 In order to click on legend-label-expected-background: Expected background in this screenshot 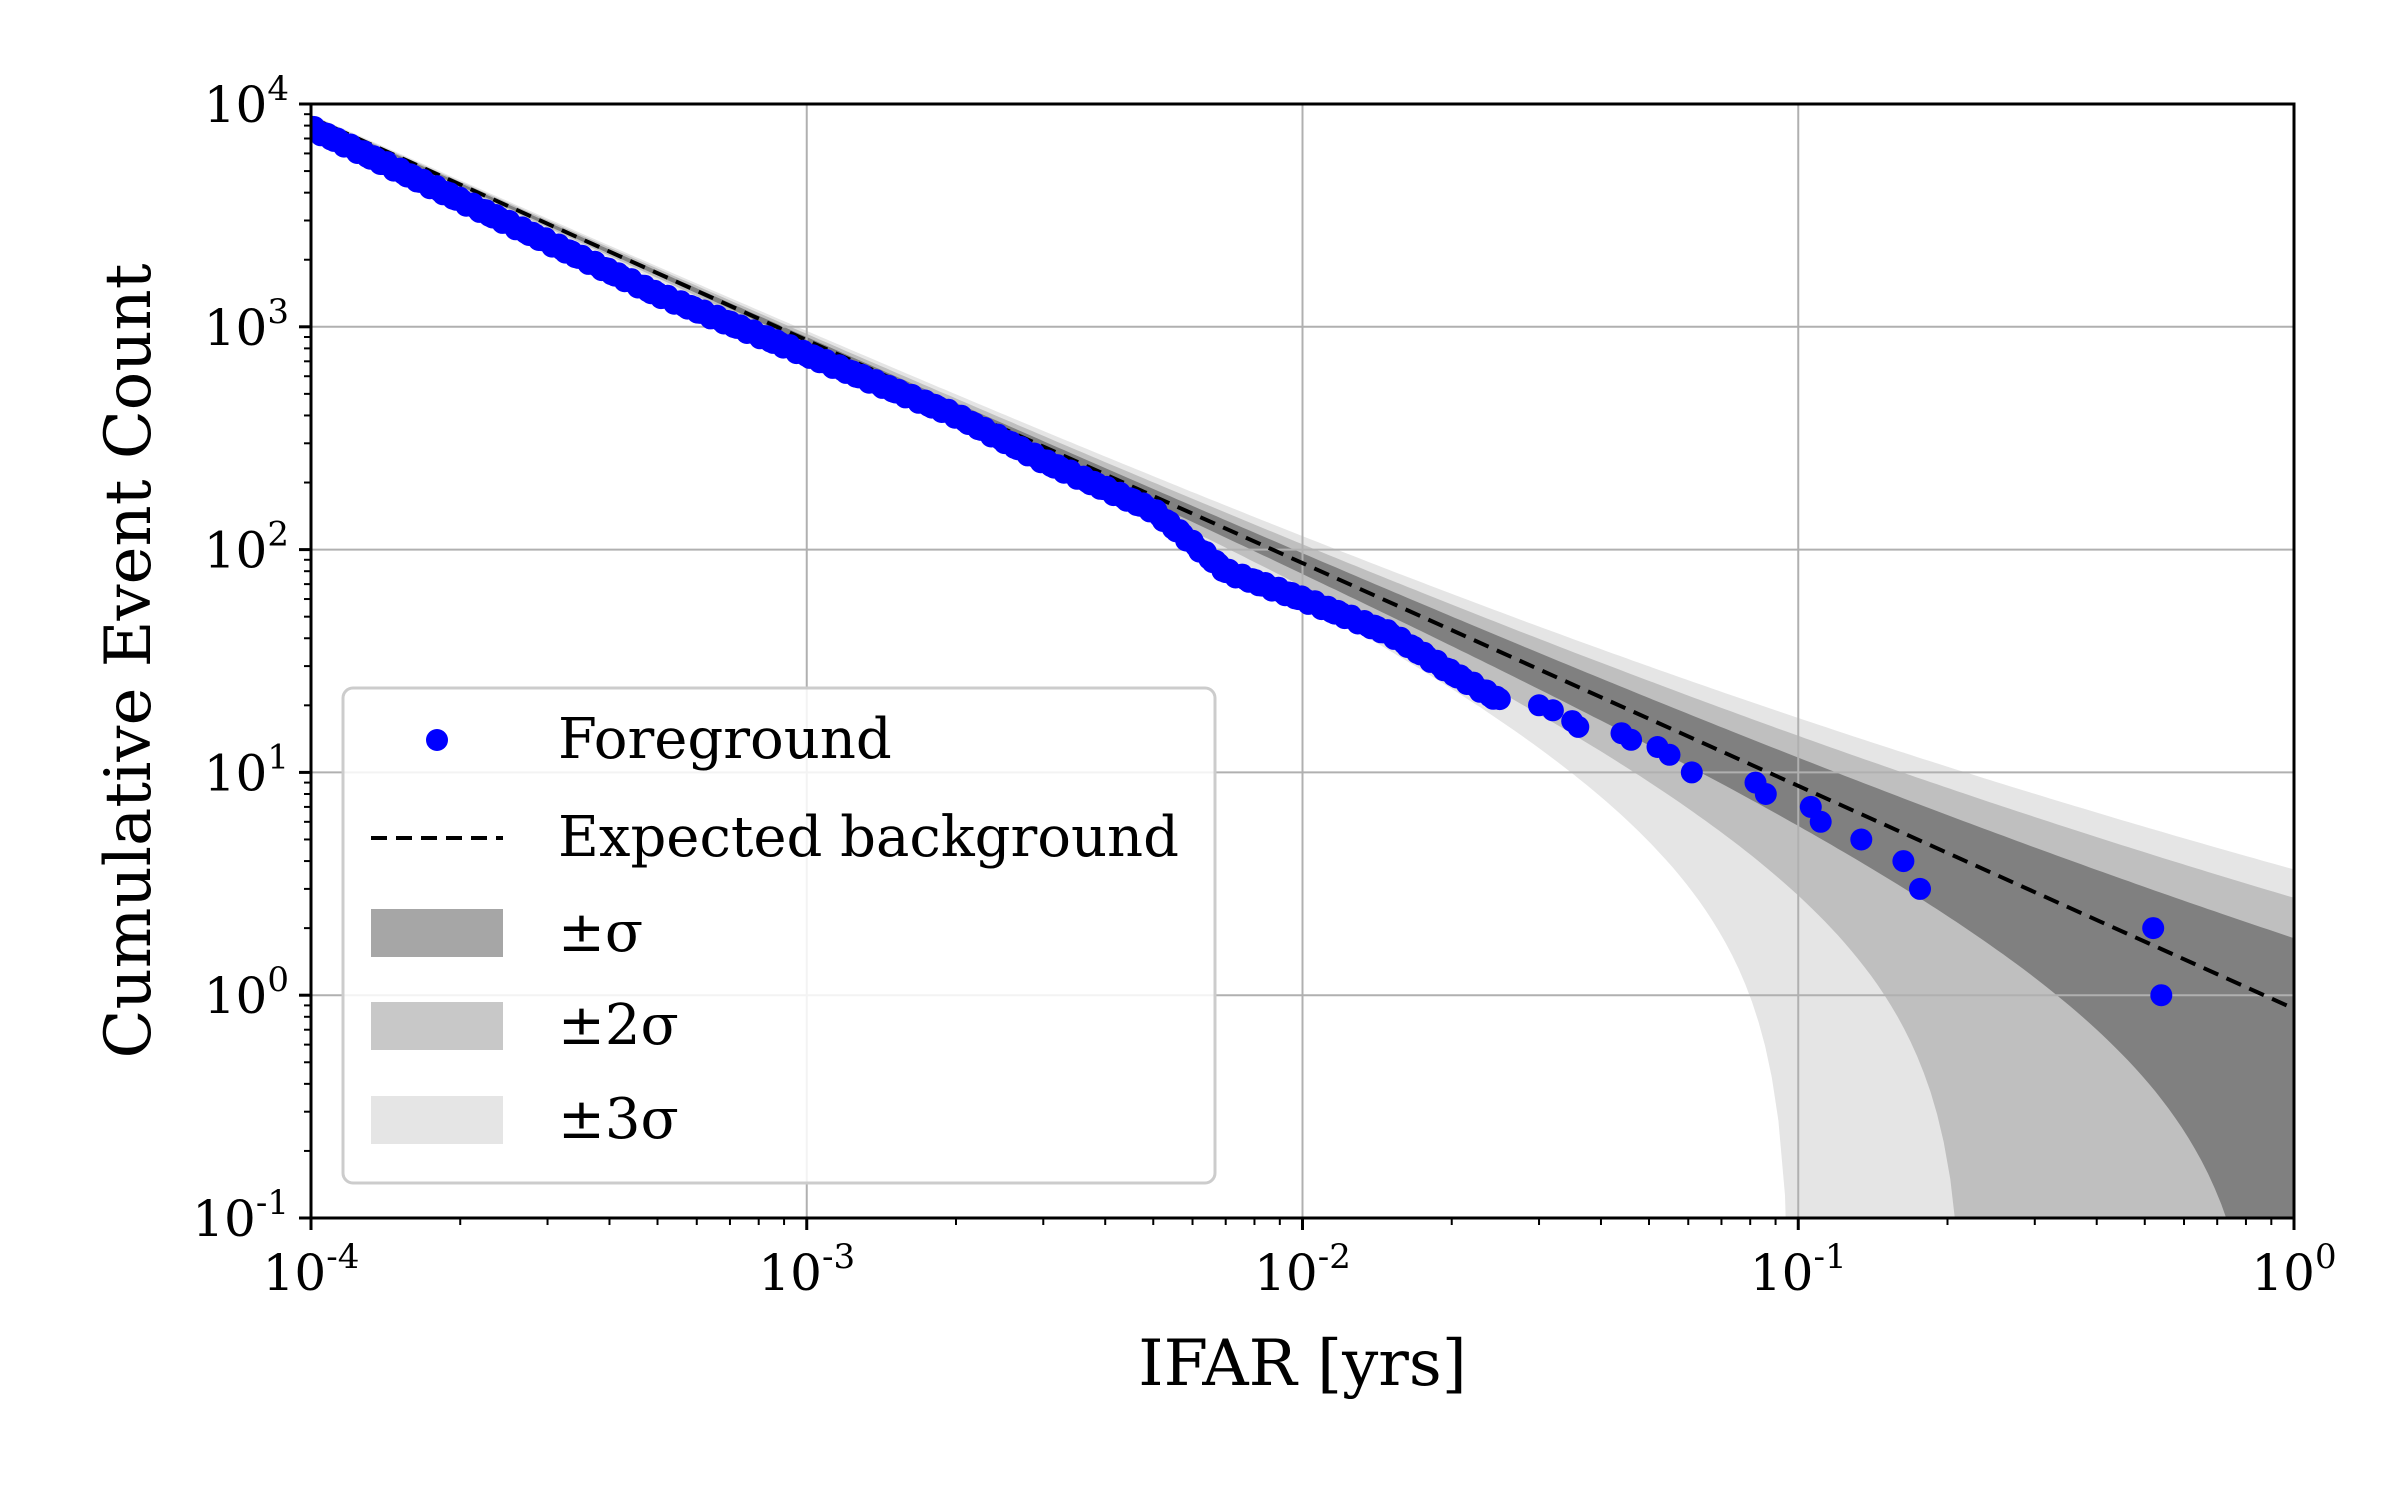, I will do `click(868, 837)`.